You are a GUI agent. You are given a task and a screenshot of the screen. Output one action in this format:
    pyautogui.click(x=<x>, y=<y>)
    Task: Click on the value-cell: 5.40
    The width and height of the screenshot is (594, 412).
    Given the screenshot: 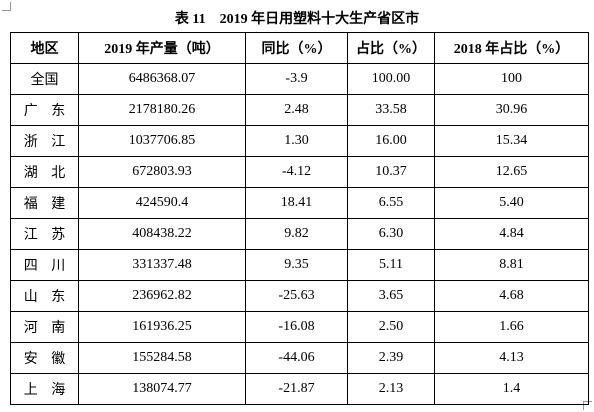 What is the action you would take?
    pyautogui.click(x=511, y=203)
    